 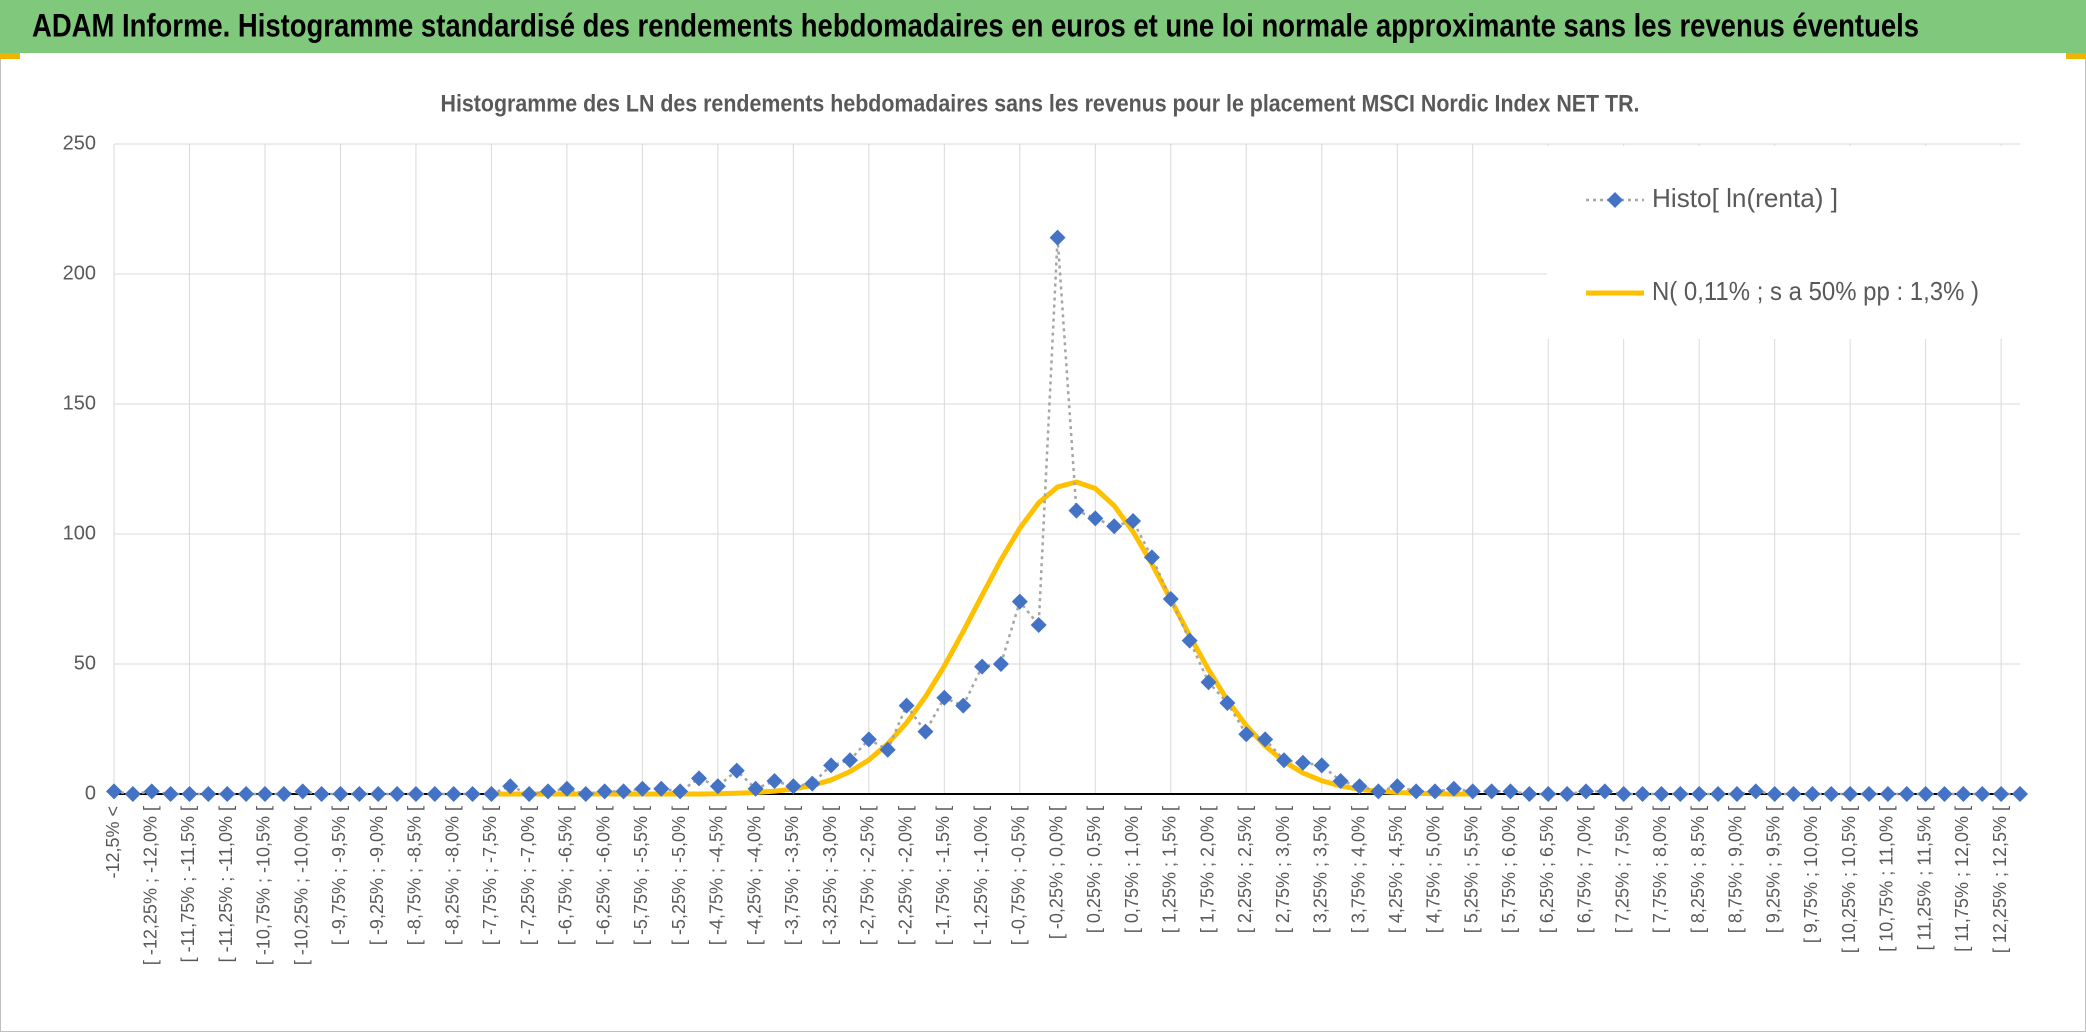 I want to click on y-tick-label: 200, so click(x=79, y=273).